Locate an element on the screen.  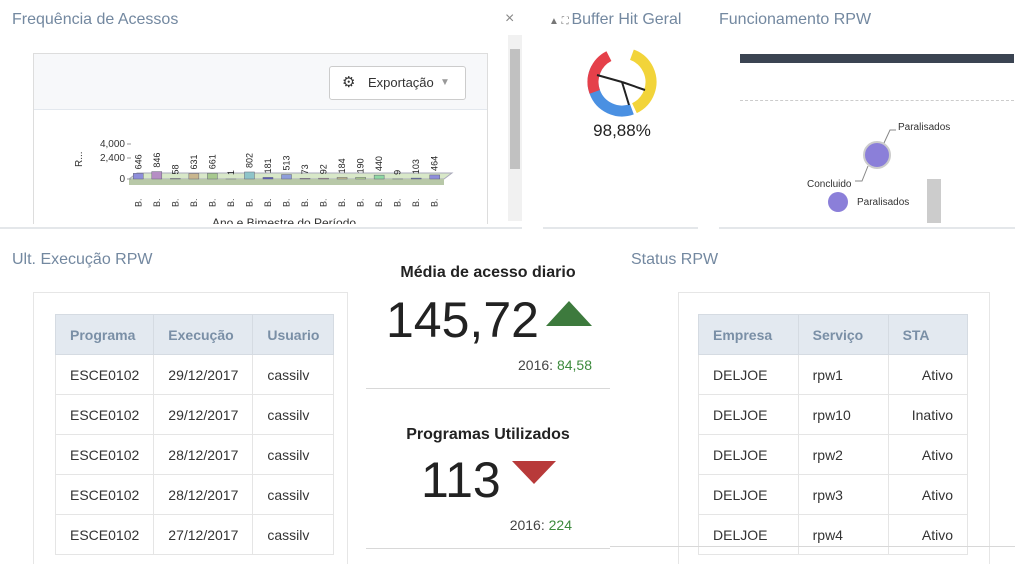
stat-previous: 2016: 224 is located at coordinates (509, 525).